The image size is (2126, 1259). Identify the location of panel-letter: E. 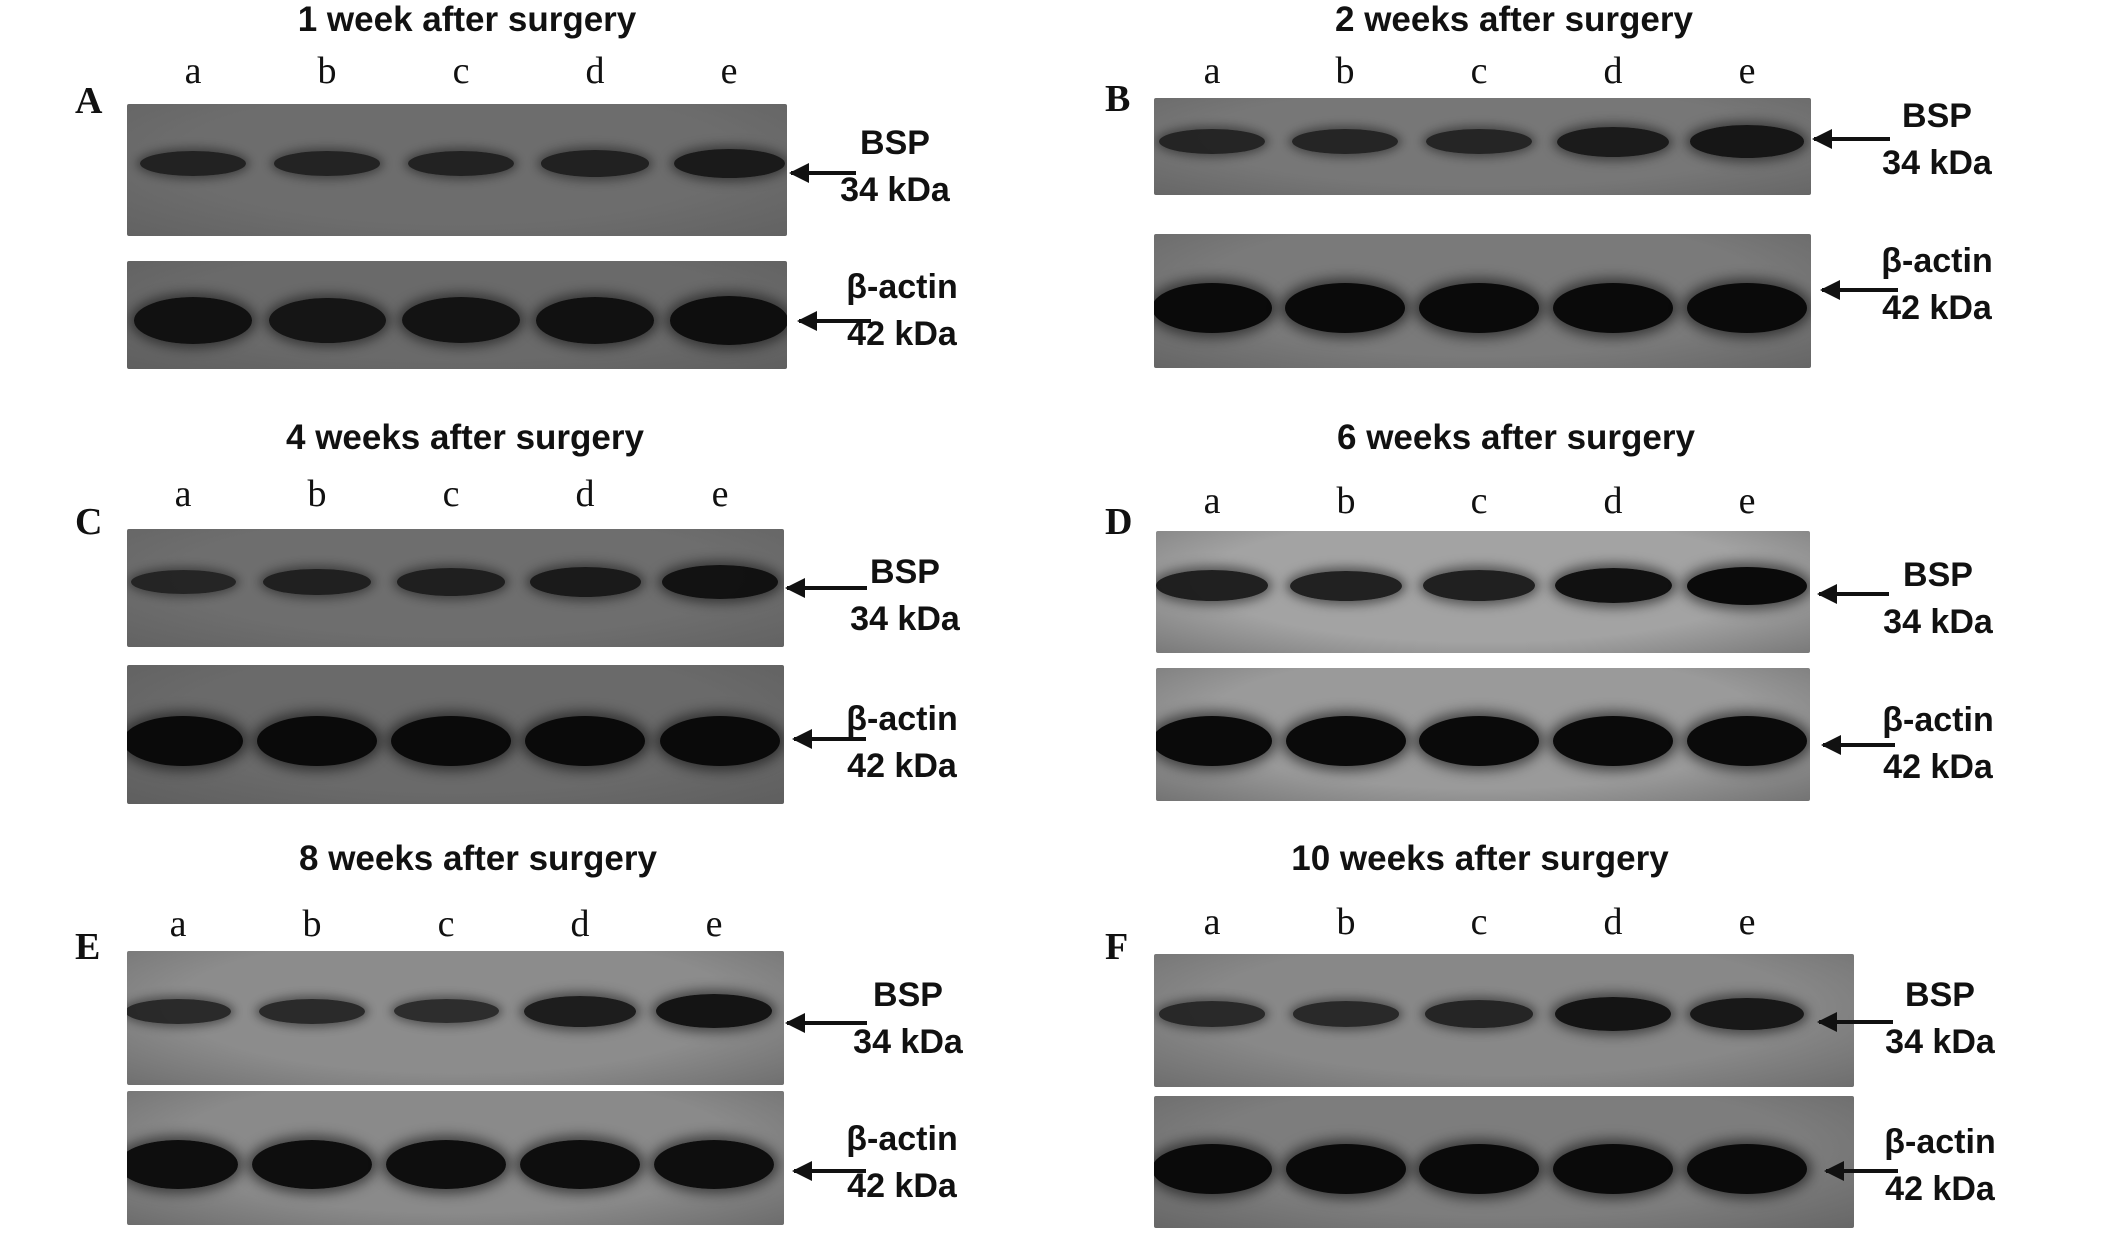
(88, 947).